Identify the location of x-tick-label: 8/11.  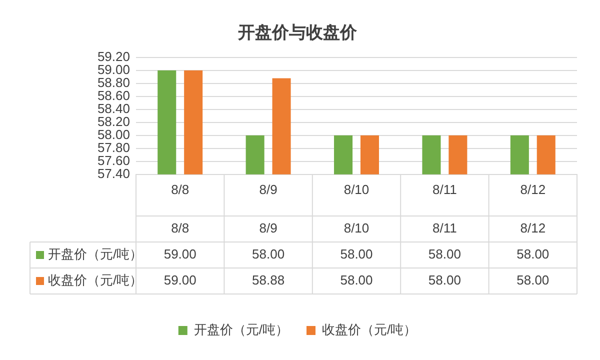
(444, 189).